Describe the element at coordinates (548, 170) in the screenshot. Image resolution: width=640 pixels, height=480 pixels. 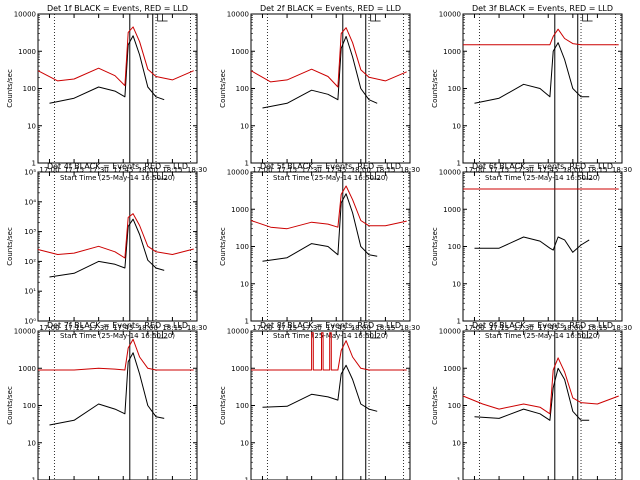
I see `chart-3-x-tick-label: 17:45` at that location.